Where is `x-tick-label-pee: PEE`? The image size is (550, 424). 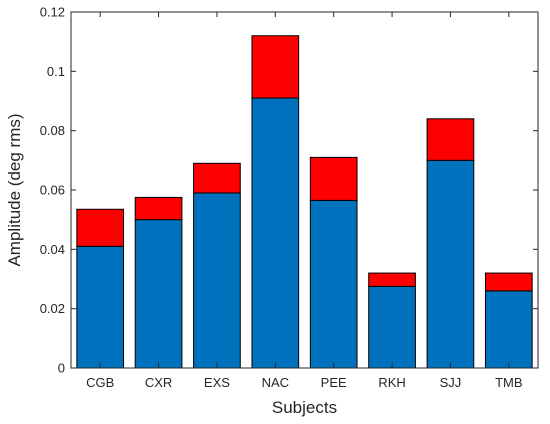
x-tick-label-pee: PEE is located at coordinates (334, 382).